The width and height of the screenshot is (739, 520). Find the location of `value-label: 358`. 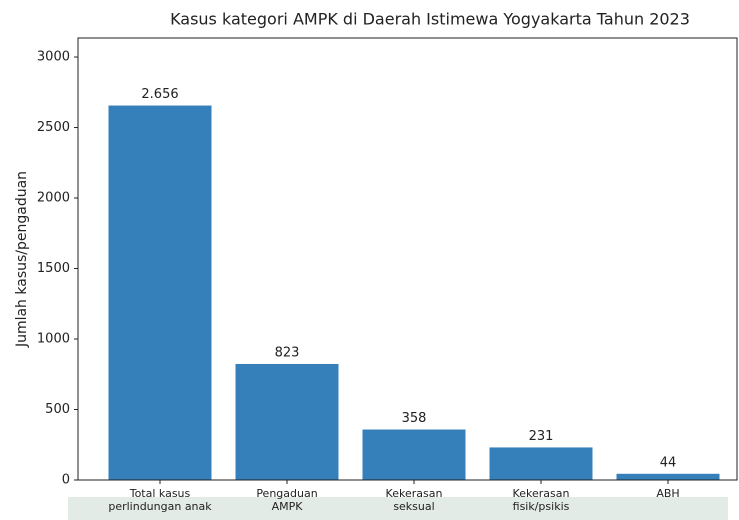

value-label: 358 is located at coordinates (414, 418).